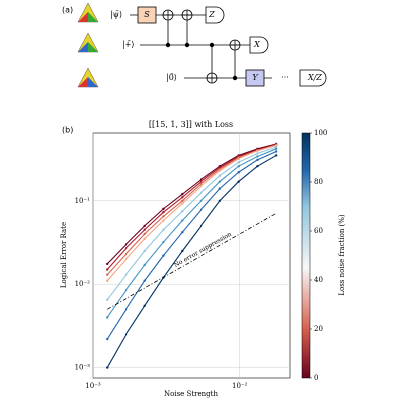 The width and height of the screenshot is (400, 405). What do you see at coordinates (211, 14) in the screenshot?
I see `measurement: Z` at bounding box center [211, 14].